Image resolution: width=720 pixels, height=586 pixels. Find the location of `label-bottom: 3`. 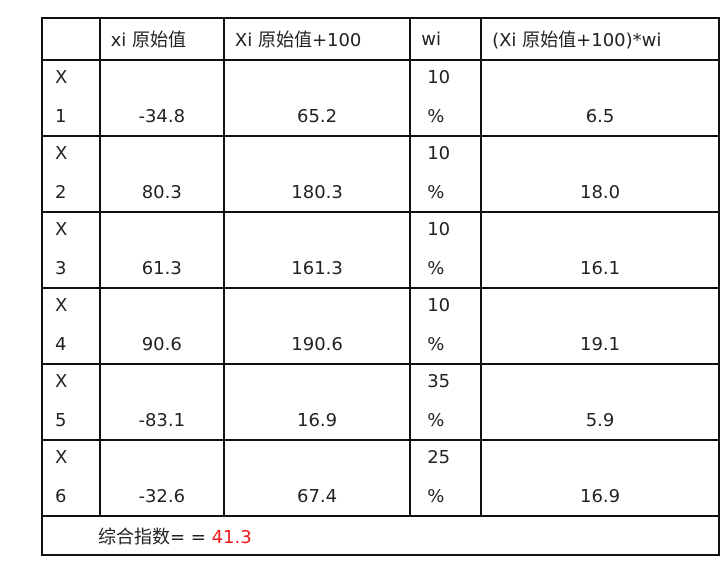

label-bottom: 3 is located at coordinates (61, 268).